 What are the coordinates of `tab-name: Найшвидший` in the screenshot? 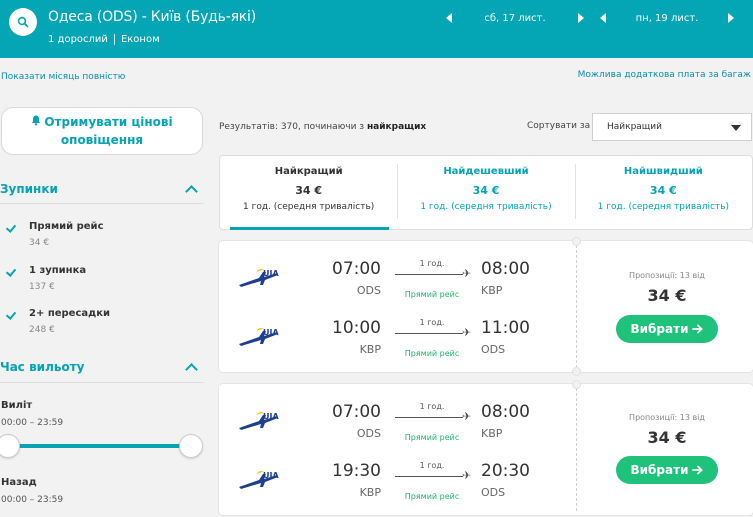 It's located at (663, 171).